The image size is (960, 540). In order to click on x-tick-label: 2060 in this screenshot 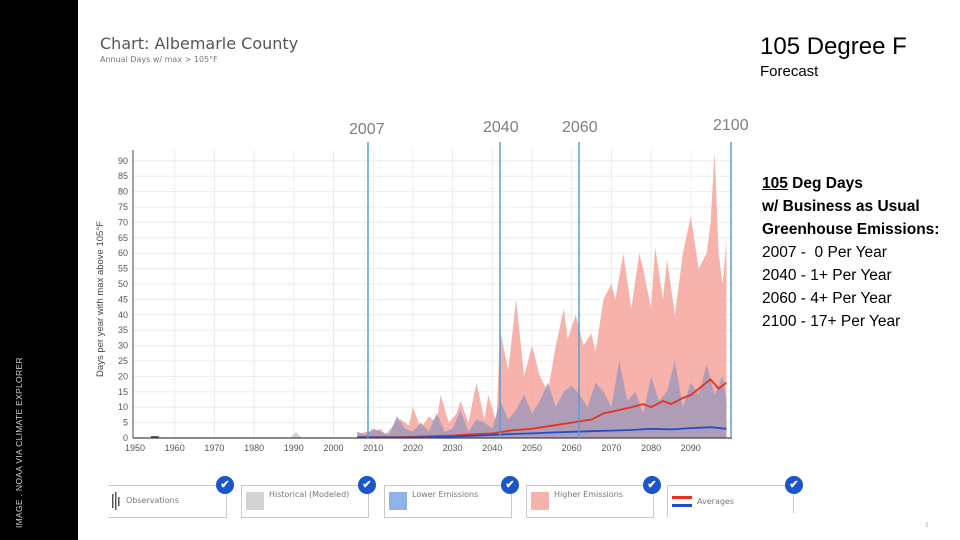, I will do `click(572, 448)`.